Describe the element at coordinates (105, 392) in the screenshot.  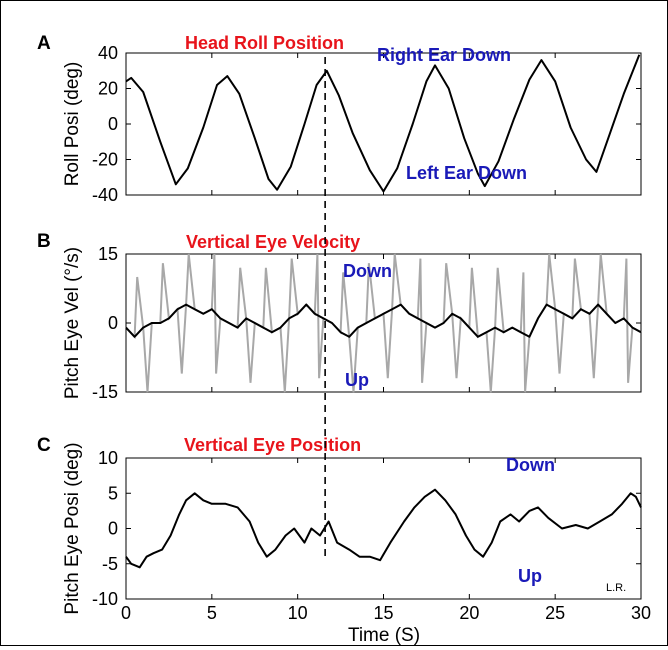
I see `panel-b-y-tick-label: -15` at that location.